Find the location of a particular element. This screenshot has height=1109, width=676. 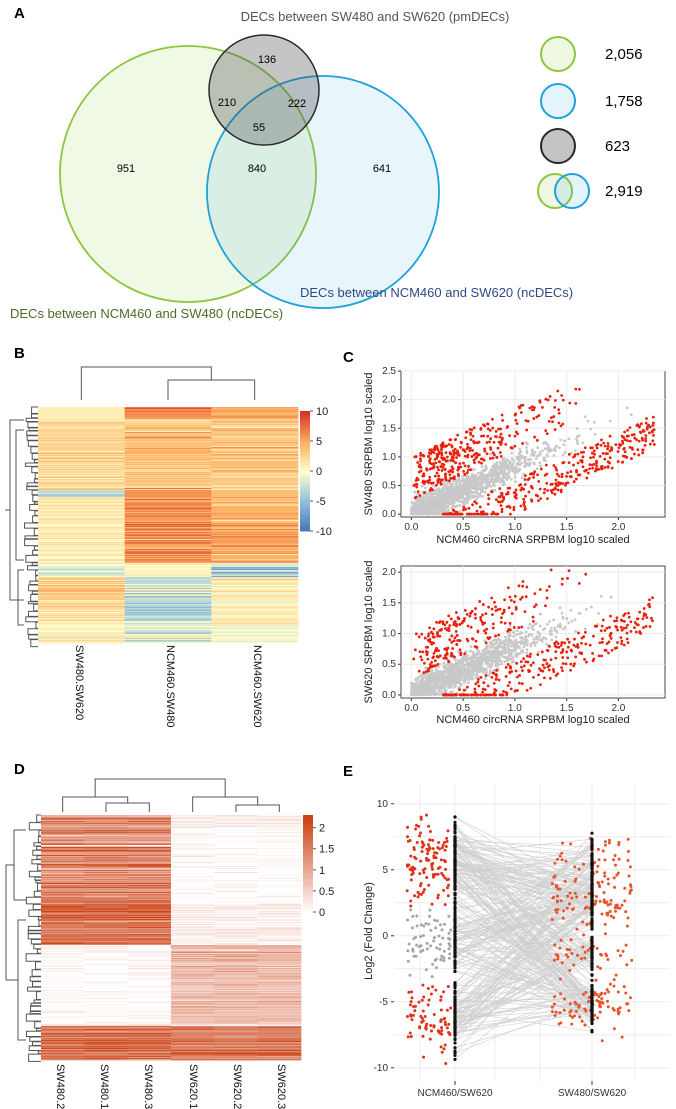

y-axis-label: SW480 SRPBM log10 scaled is located at coordinates (369, 443).